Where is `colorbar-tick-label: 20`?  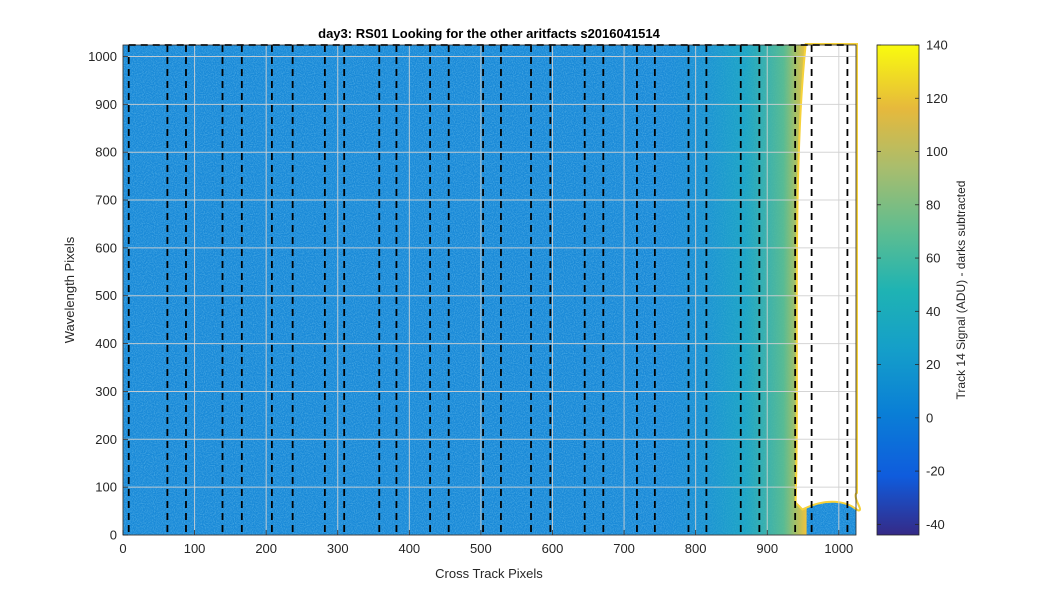
colorbar-tick-label: 20 is located at coordinates (933, 364).